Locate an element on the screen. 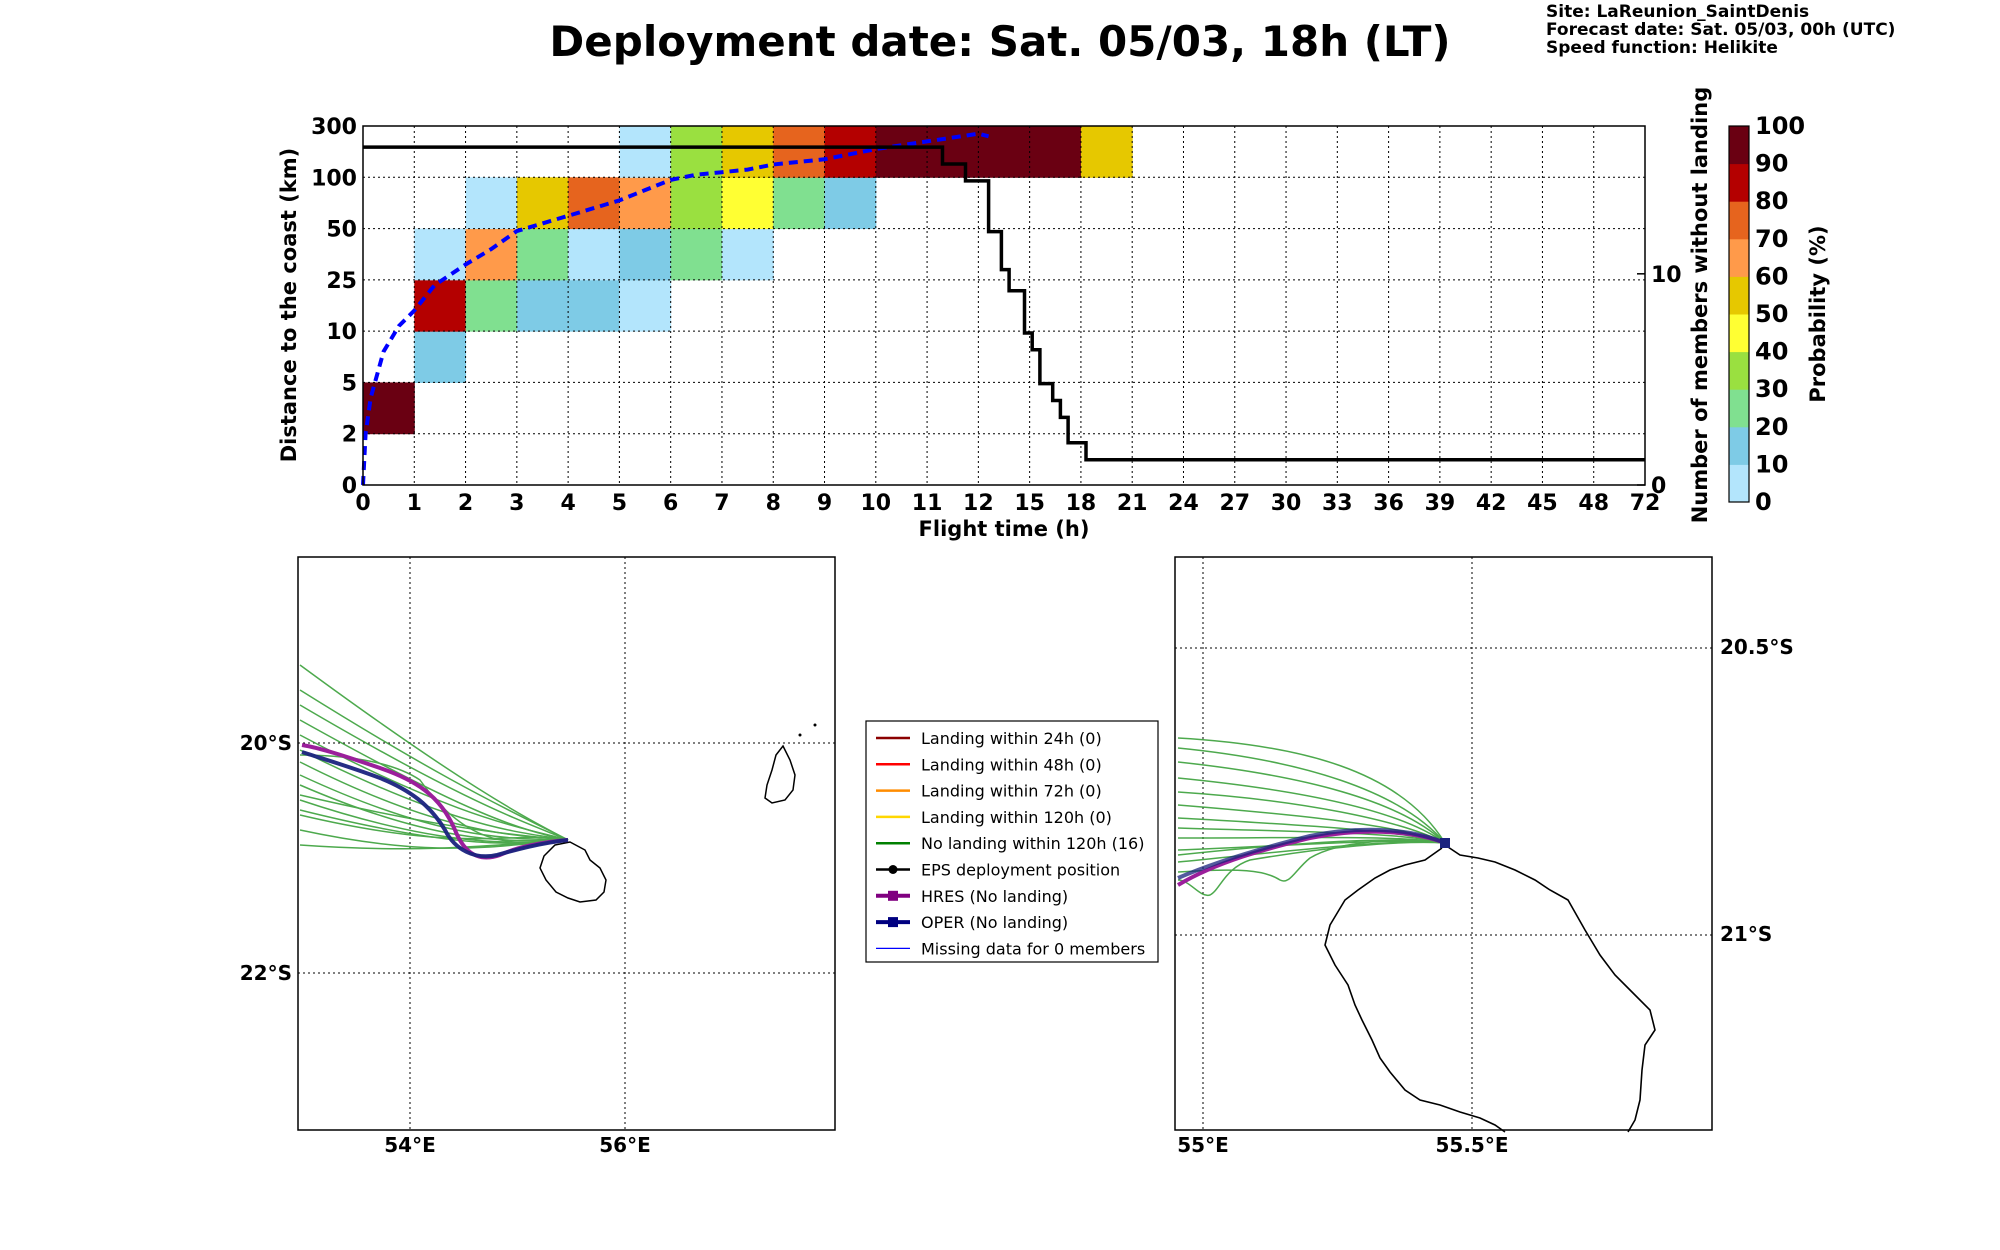 Image resolution: width=2000 pixels, height=1250 pixels. map-right-lon-label: 55°E is located at coordinates (1203, 1145).